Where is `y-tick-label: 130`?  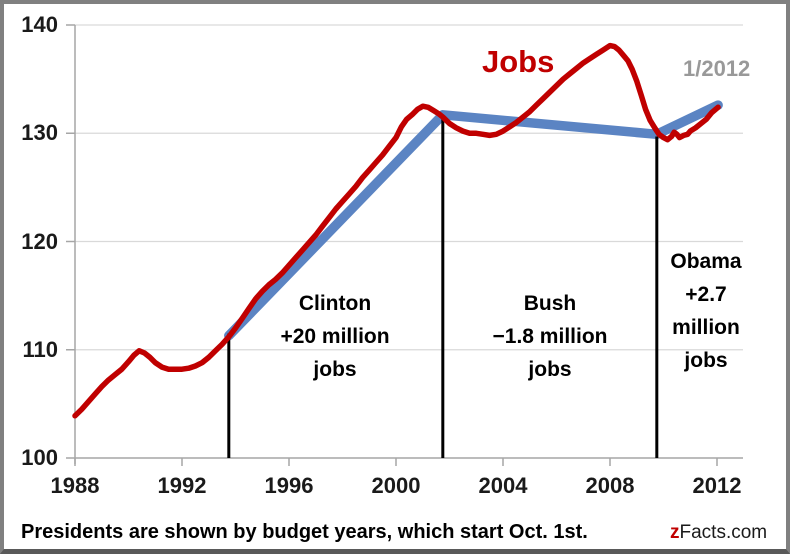 y-tick-label: 130 is located at coordinates (39, 133).